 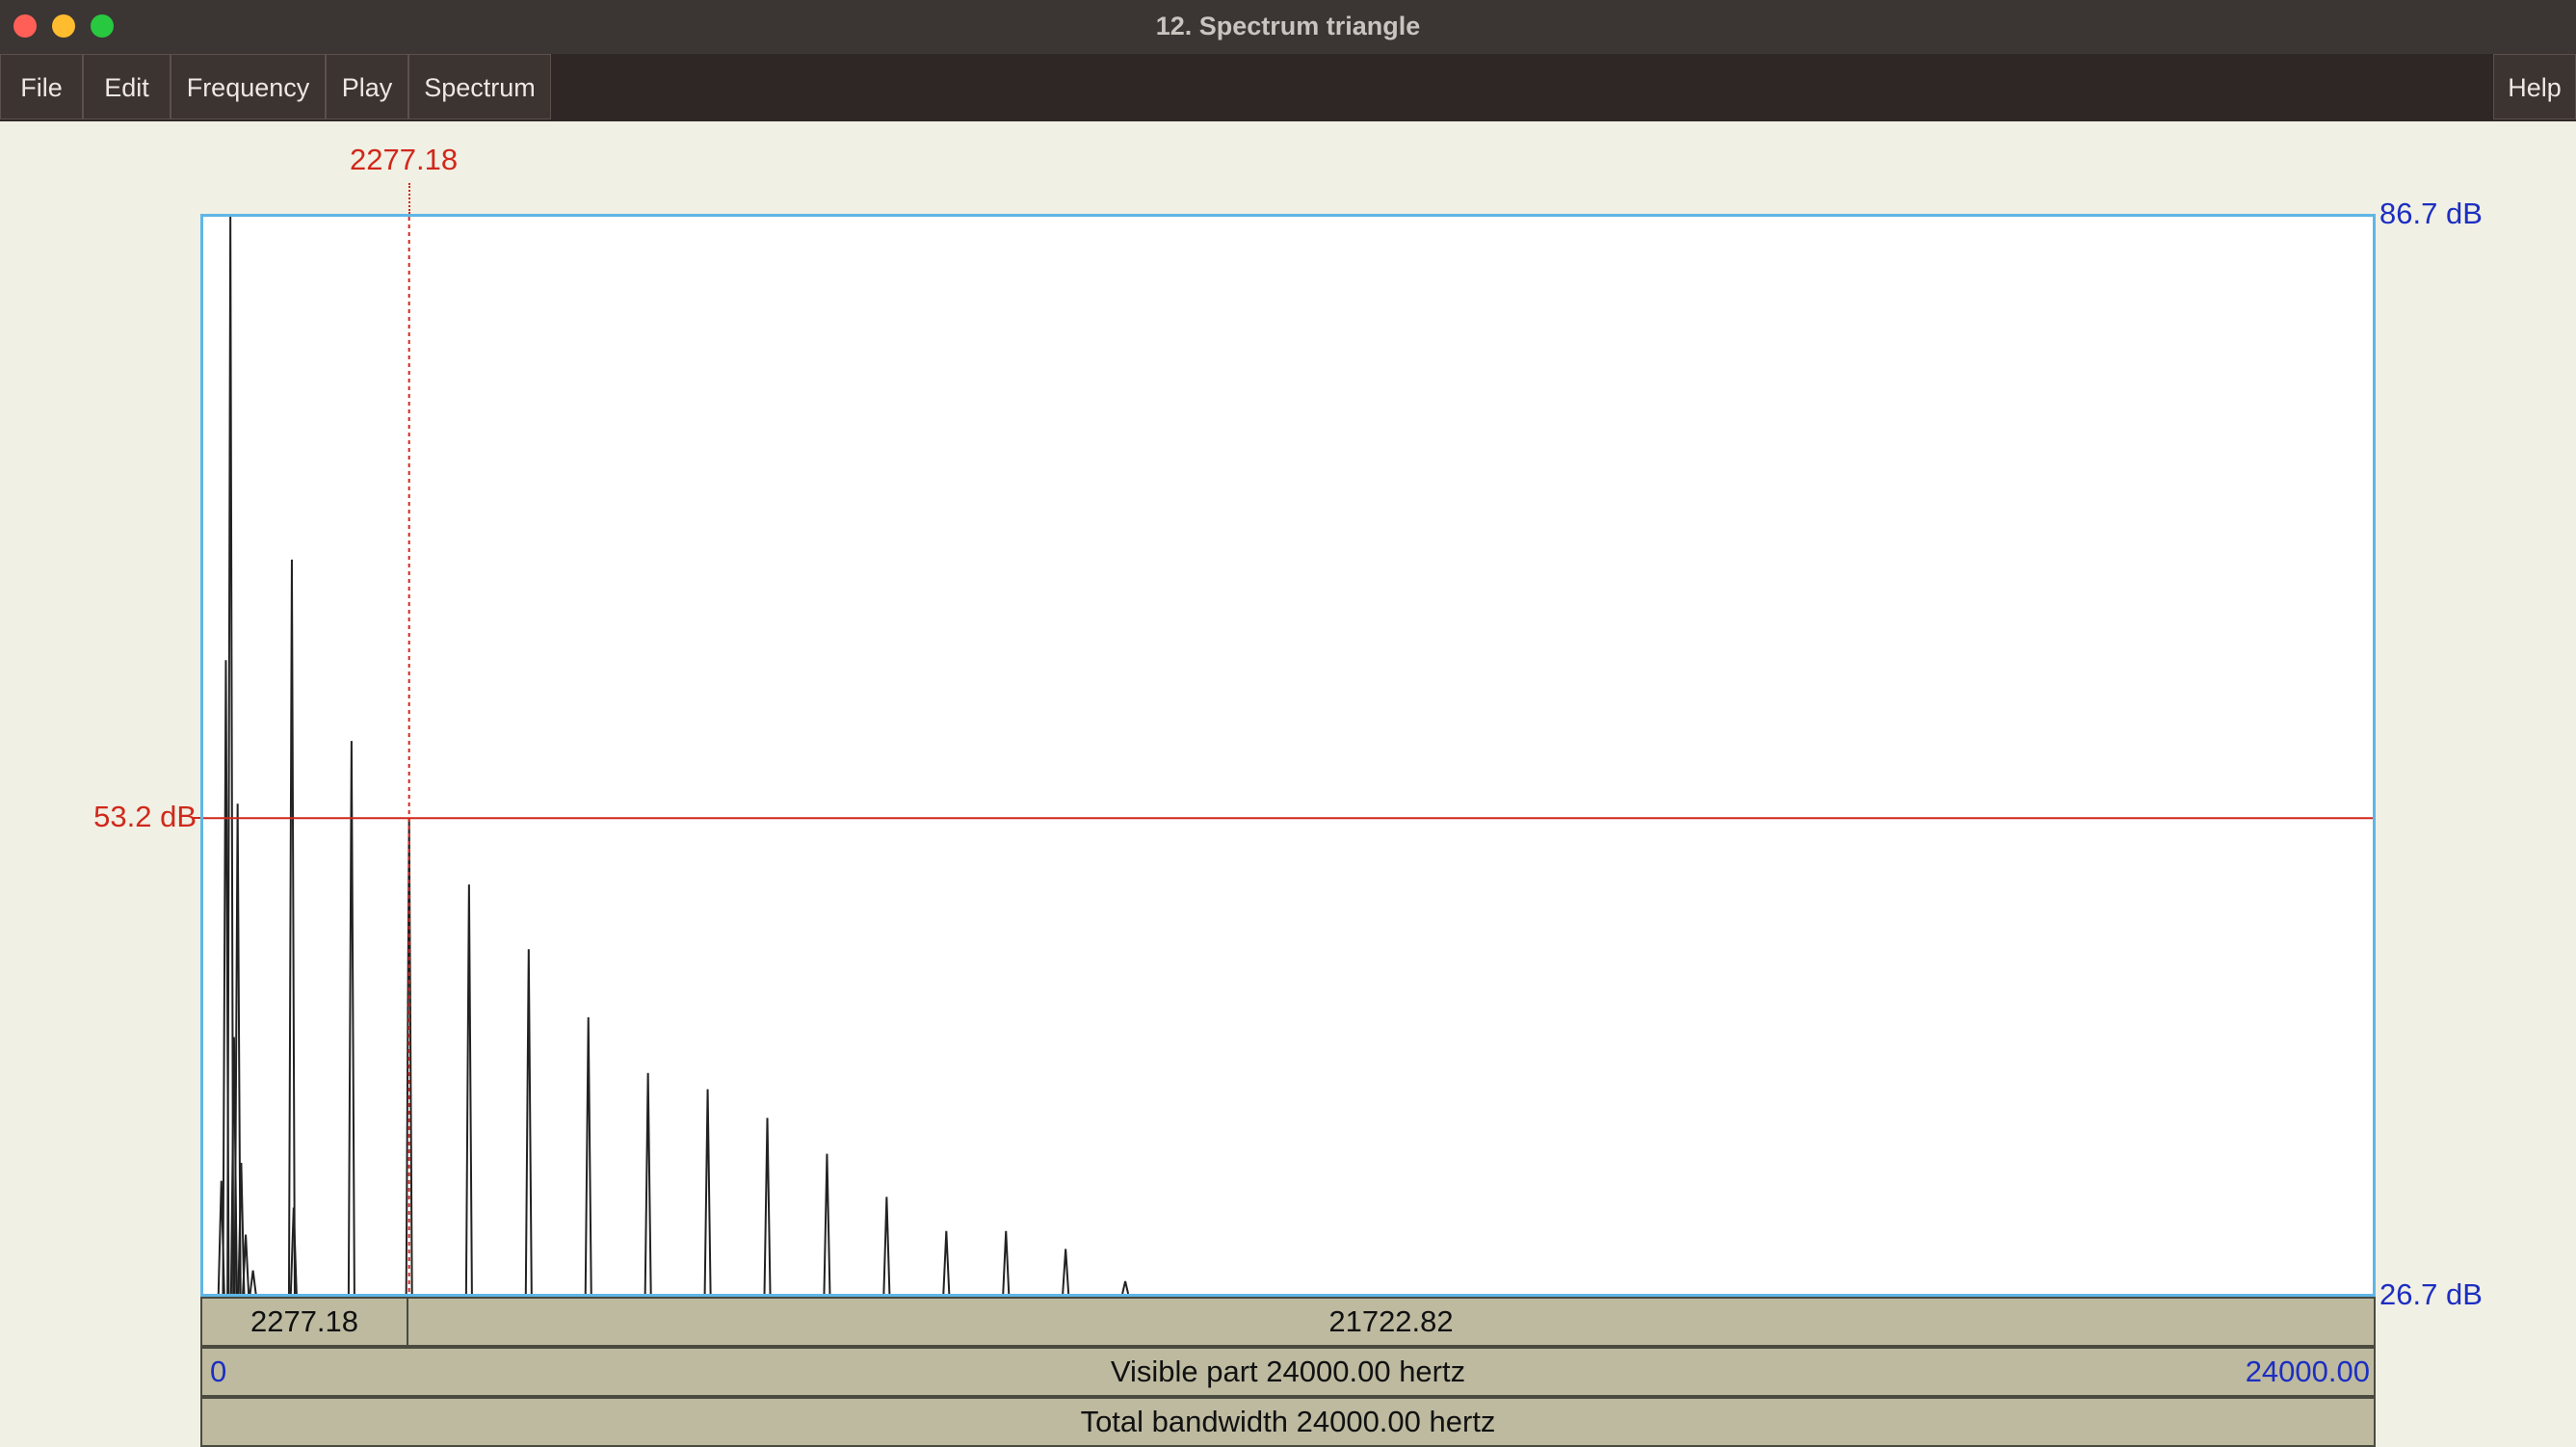 What do you see at coordinates (2431, 1294) in the screenshot?
I see `min-db-label: 26.7 dB` at bounding box center [2431, 1294].